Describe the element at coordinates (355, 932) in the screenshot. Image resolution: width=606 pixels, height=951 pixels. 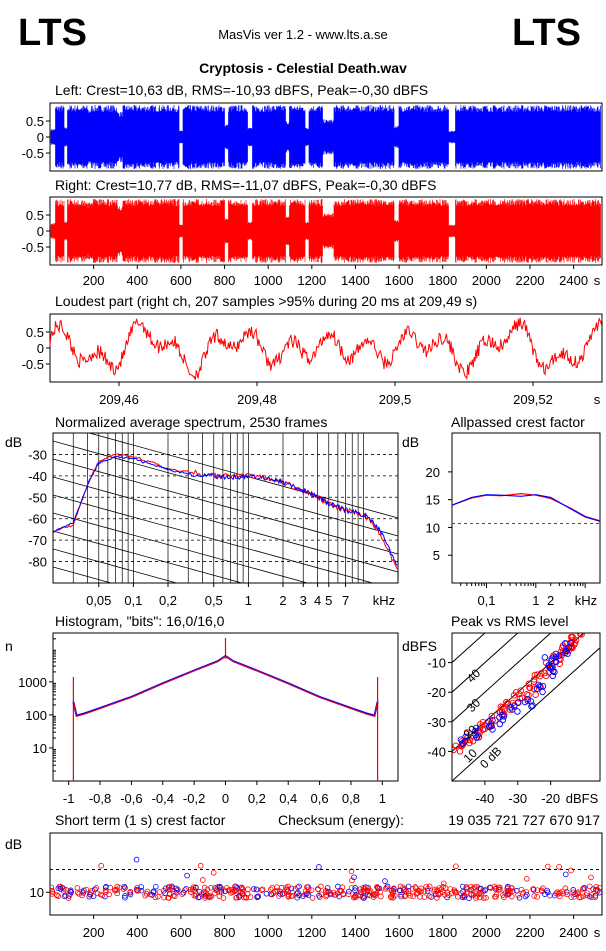
I see `short-term-crest-xtick-label: 1400` at that location.